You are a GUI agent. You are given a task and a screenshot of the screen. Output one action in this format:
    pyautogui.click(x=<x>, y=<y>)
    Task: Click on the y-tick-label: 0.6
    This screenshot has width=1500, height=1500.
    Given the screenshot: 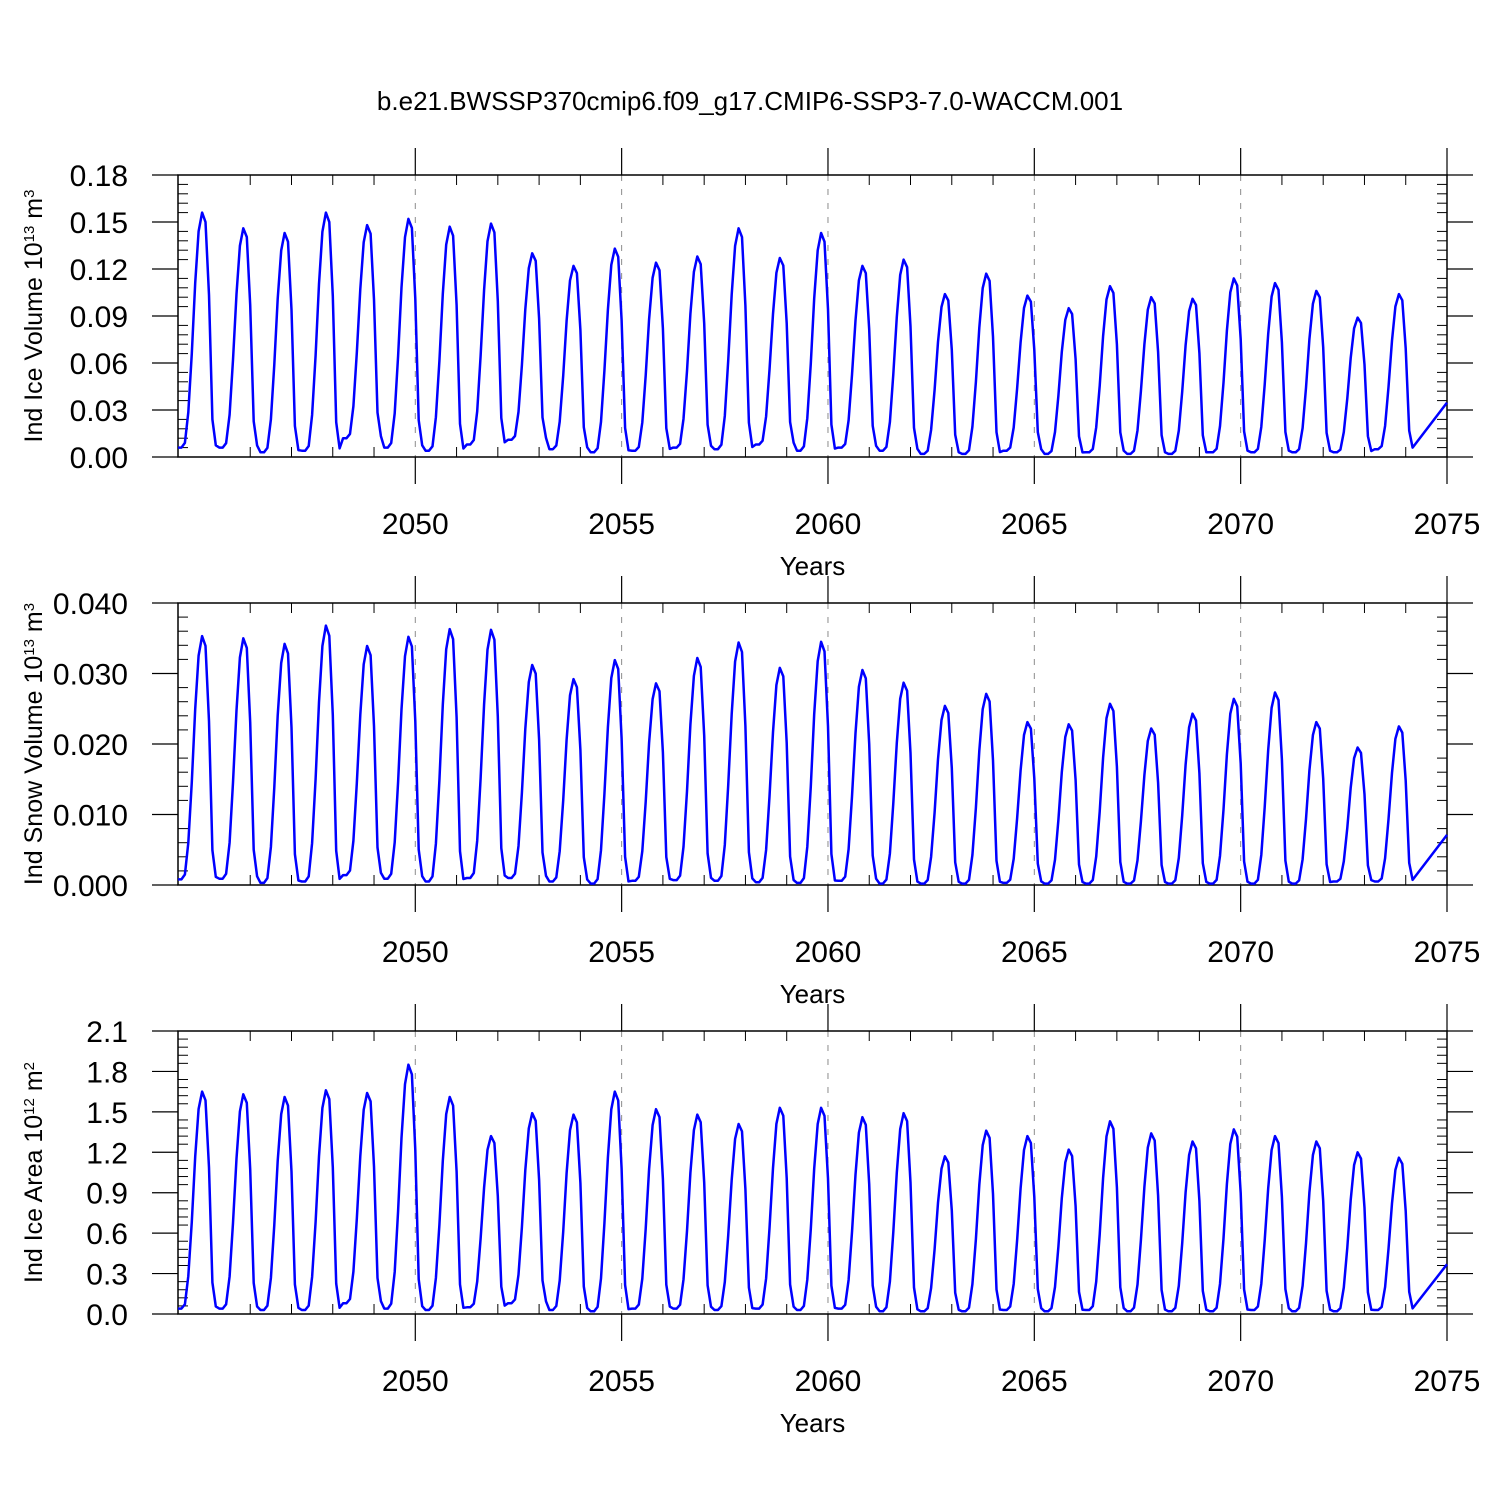 What is the action you would take?
    pyautogui.click(x=107, y=1234)
    